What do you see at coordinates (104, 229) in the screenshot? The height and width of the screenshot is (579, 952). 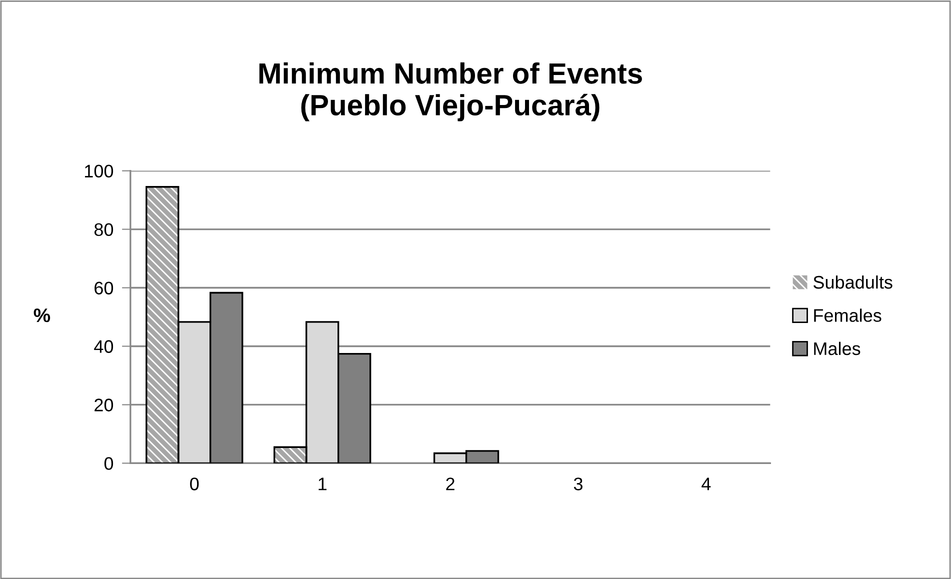 I see `y-tick-label: 80` at bounding box center [104, 229].